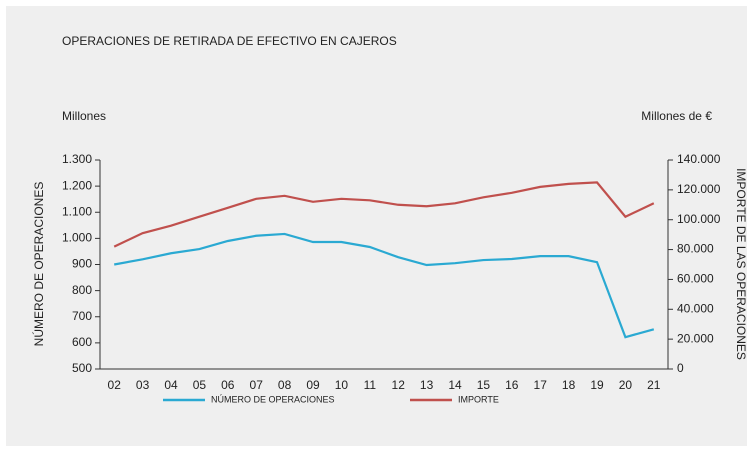  I want to click on x-tick-label: 16, so click(512, 385).